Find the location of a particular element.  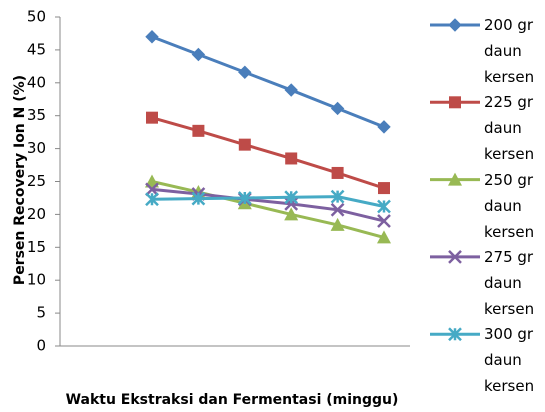

y-tick-label: 0 is located at coordinates (41, 346).